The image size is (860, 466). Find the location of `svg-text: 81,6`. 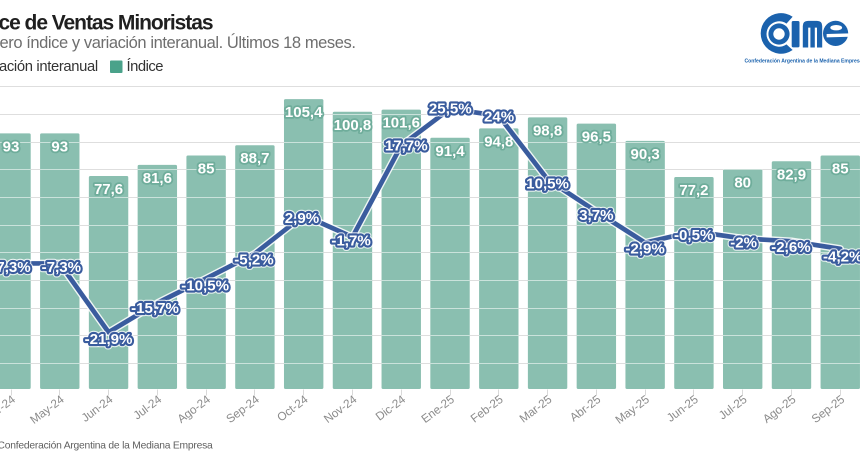

svg-text: 81,6 is located at coordinates (157, 178).